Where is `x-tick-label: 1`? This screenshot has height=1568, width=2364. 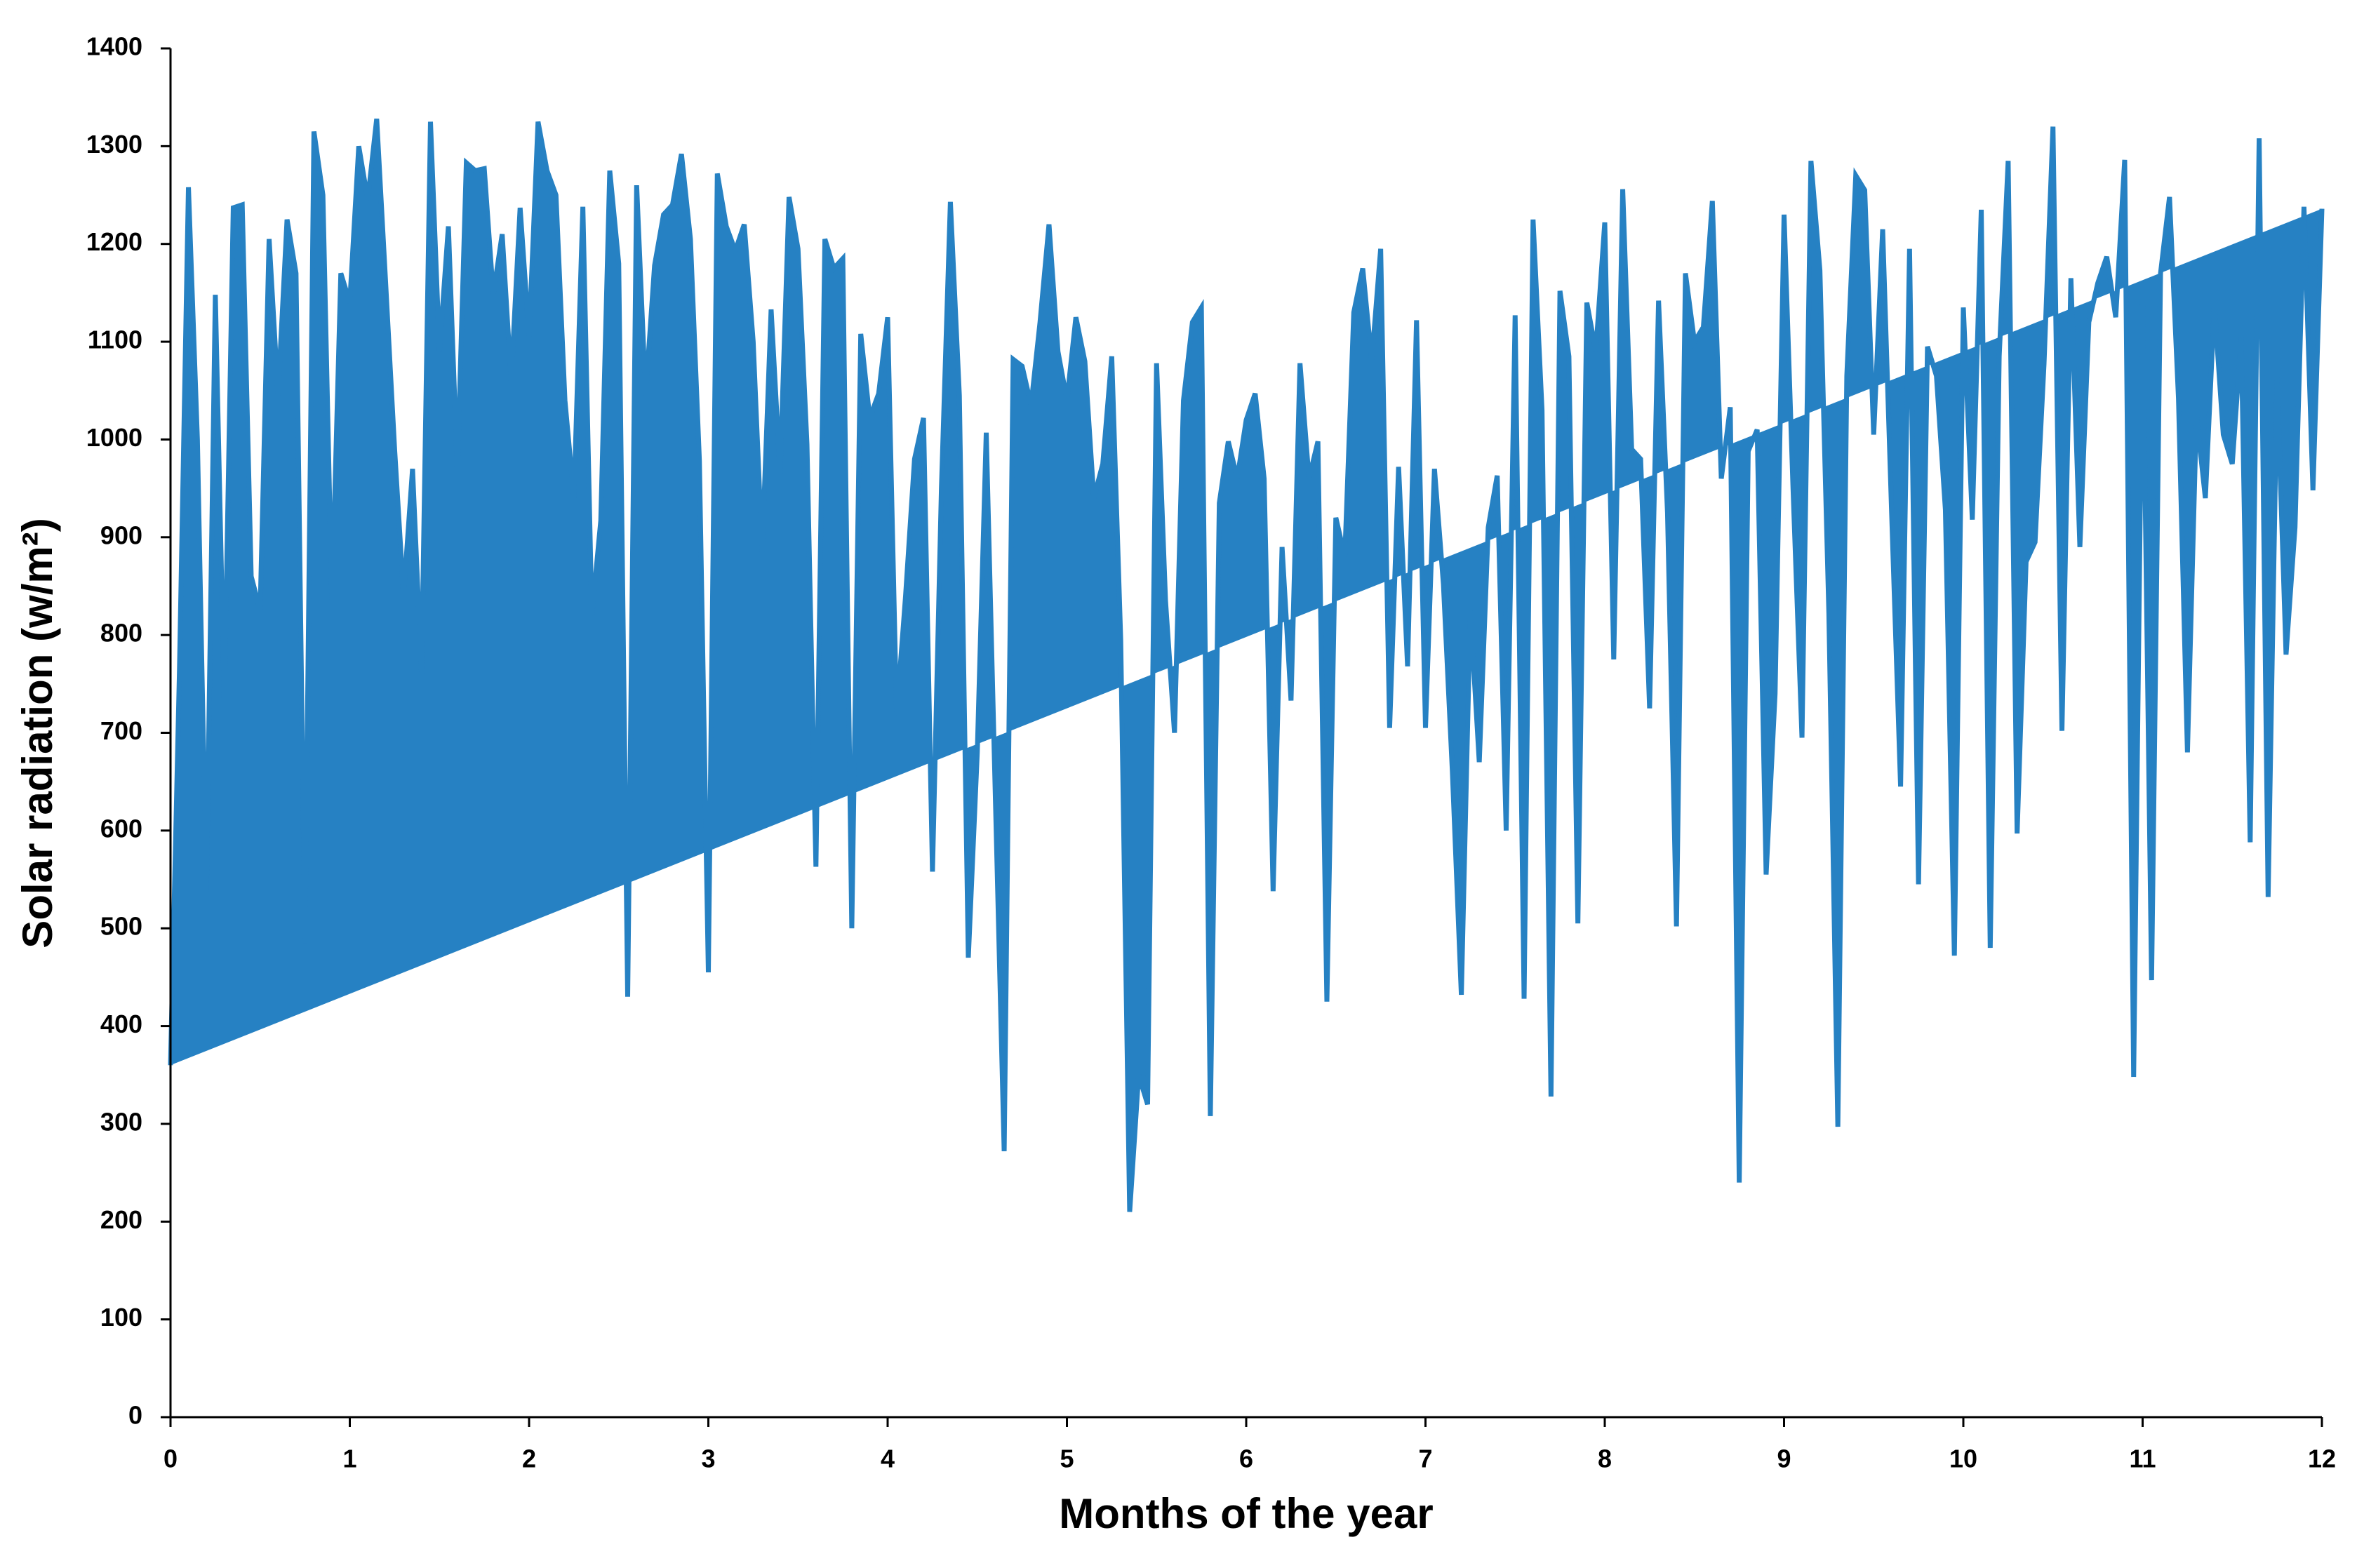 x-tick-label: 1 is located at coordinates (349, 1459).